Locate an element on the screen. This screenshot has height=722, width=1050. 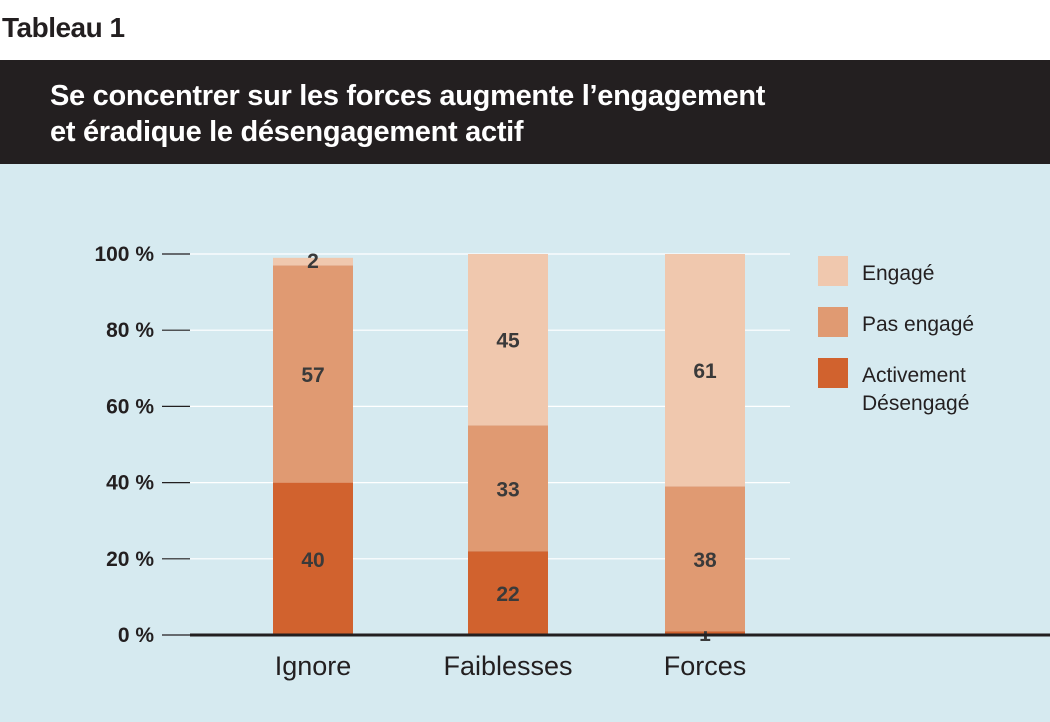
data-label: 2 is located at coordinates (313, 261).